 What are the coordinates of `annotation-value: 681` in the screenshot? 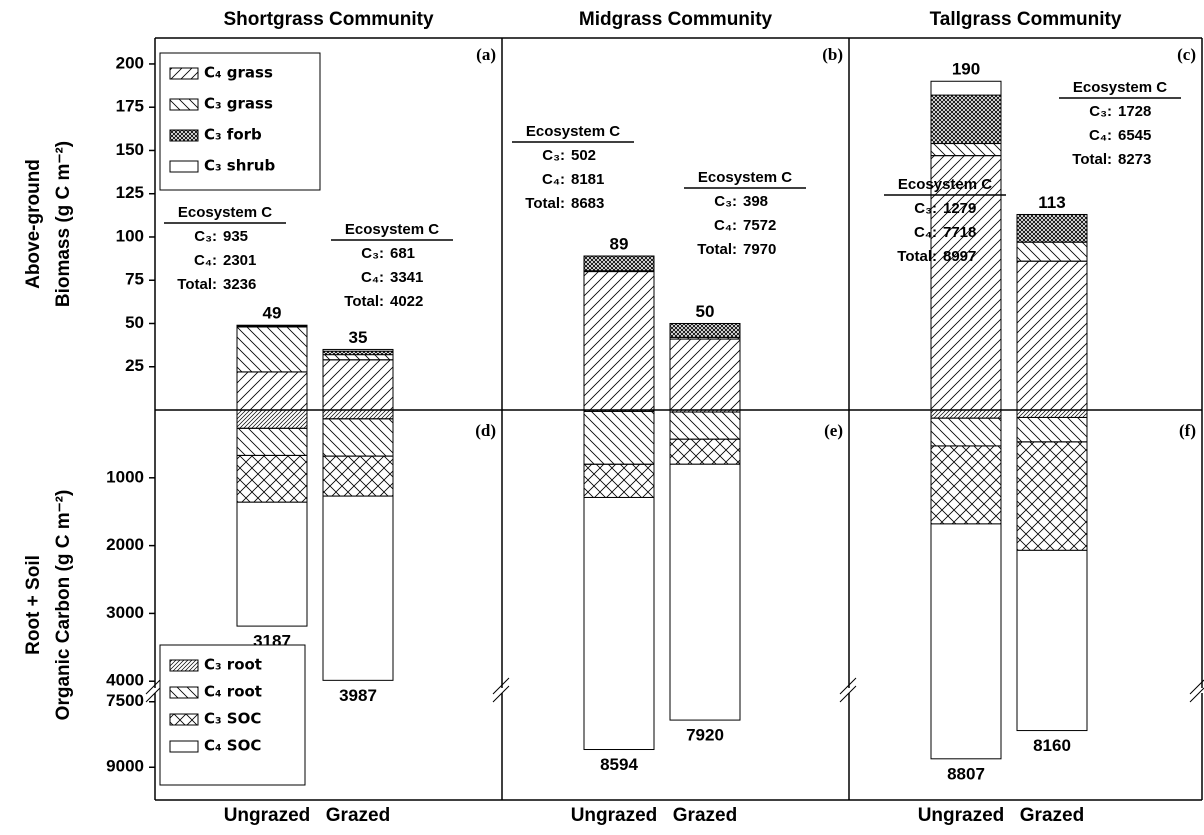 It's located at (402, 253).